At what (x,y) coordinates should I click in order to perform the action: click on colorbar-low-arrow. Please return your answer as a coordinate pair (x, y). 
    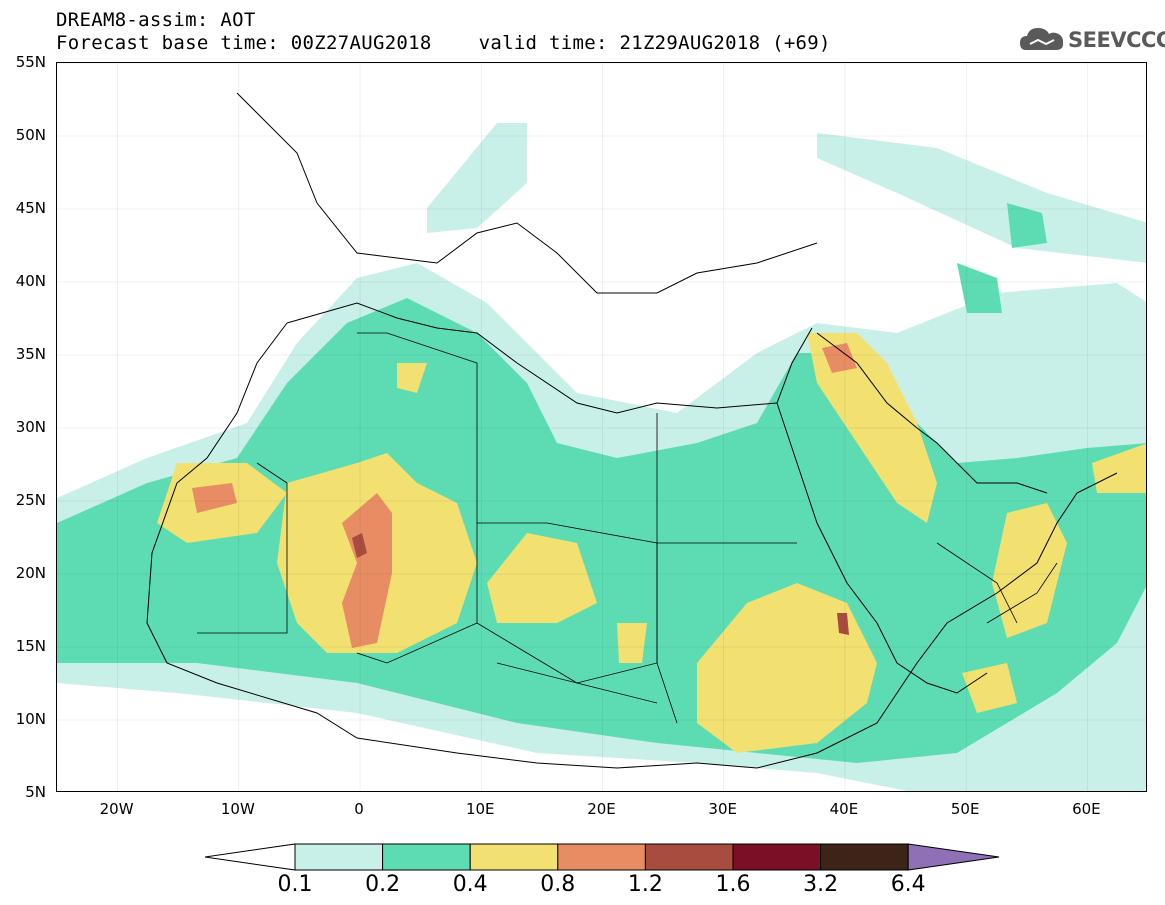
    Looking at the image, I should click on (250, 857).